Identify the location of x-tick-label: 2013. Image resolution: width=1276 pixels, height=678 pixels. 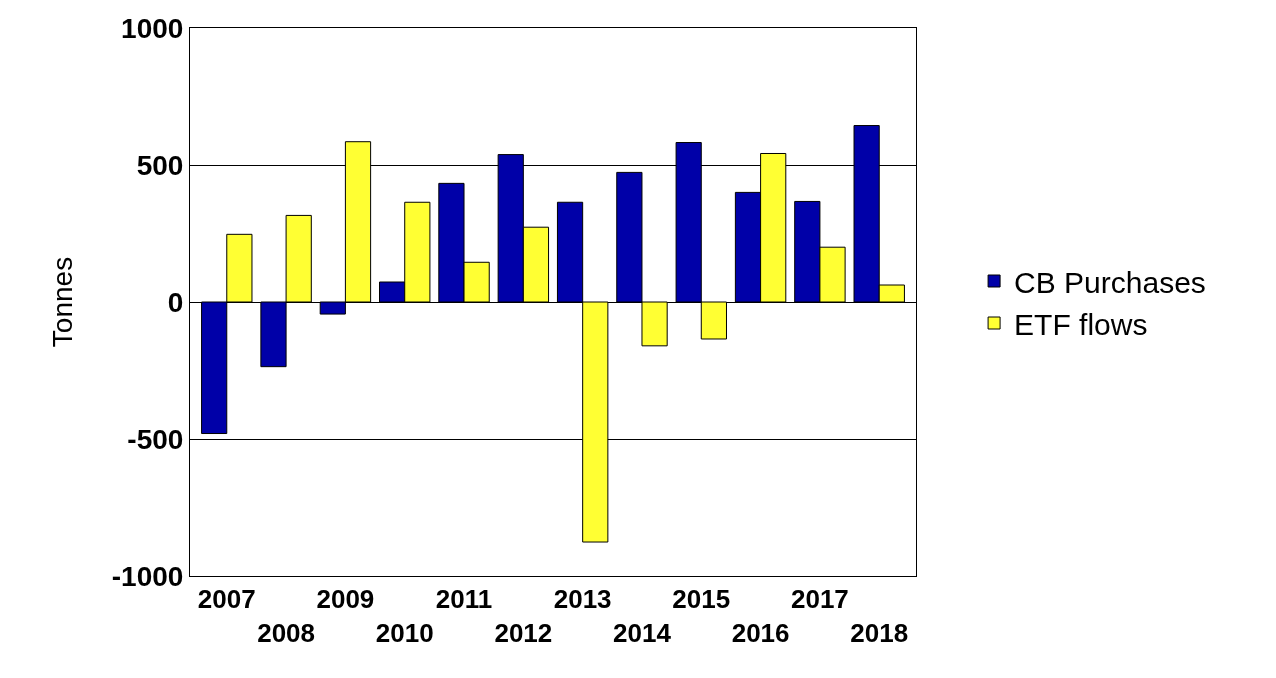
(582, 599).